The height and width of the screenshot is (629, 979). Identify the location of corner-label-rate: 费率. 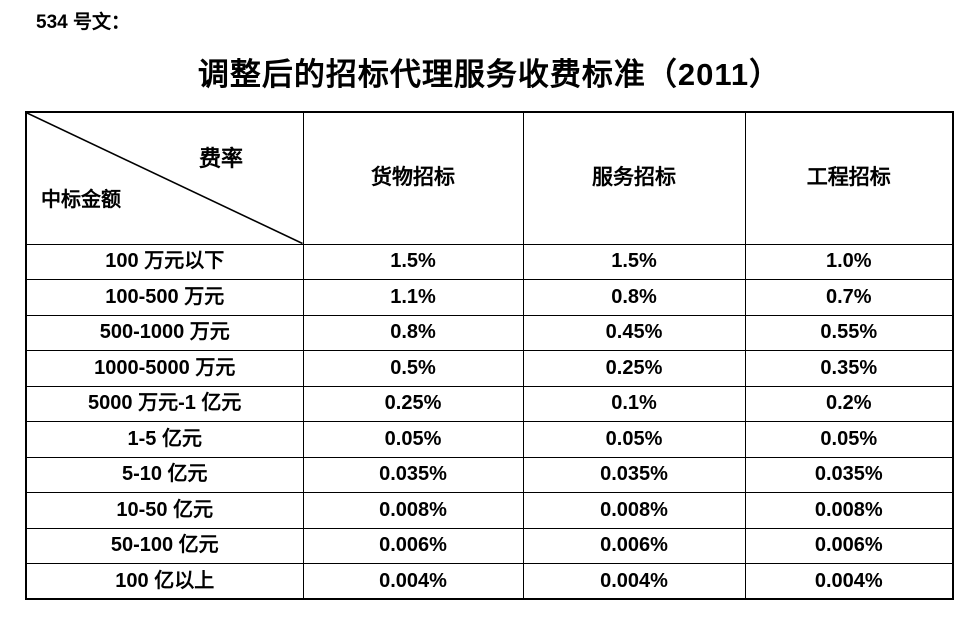
(221, 158).